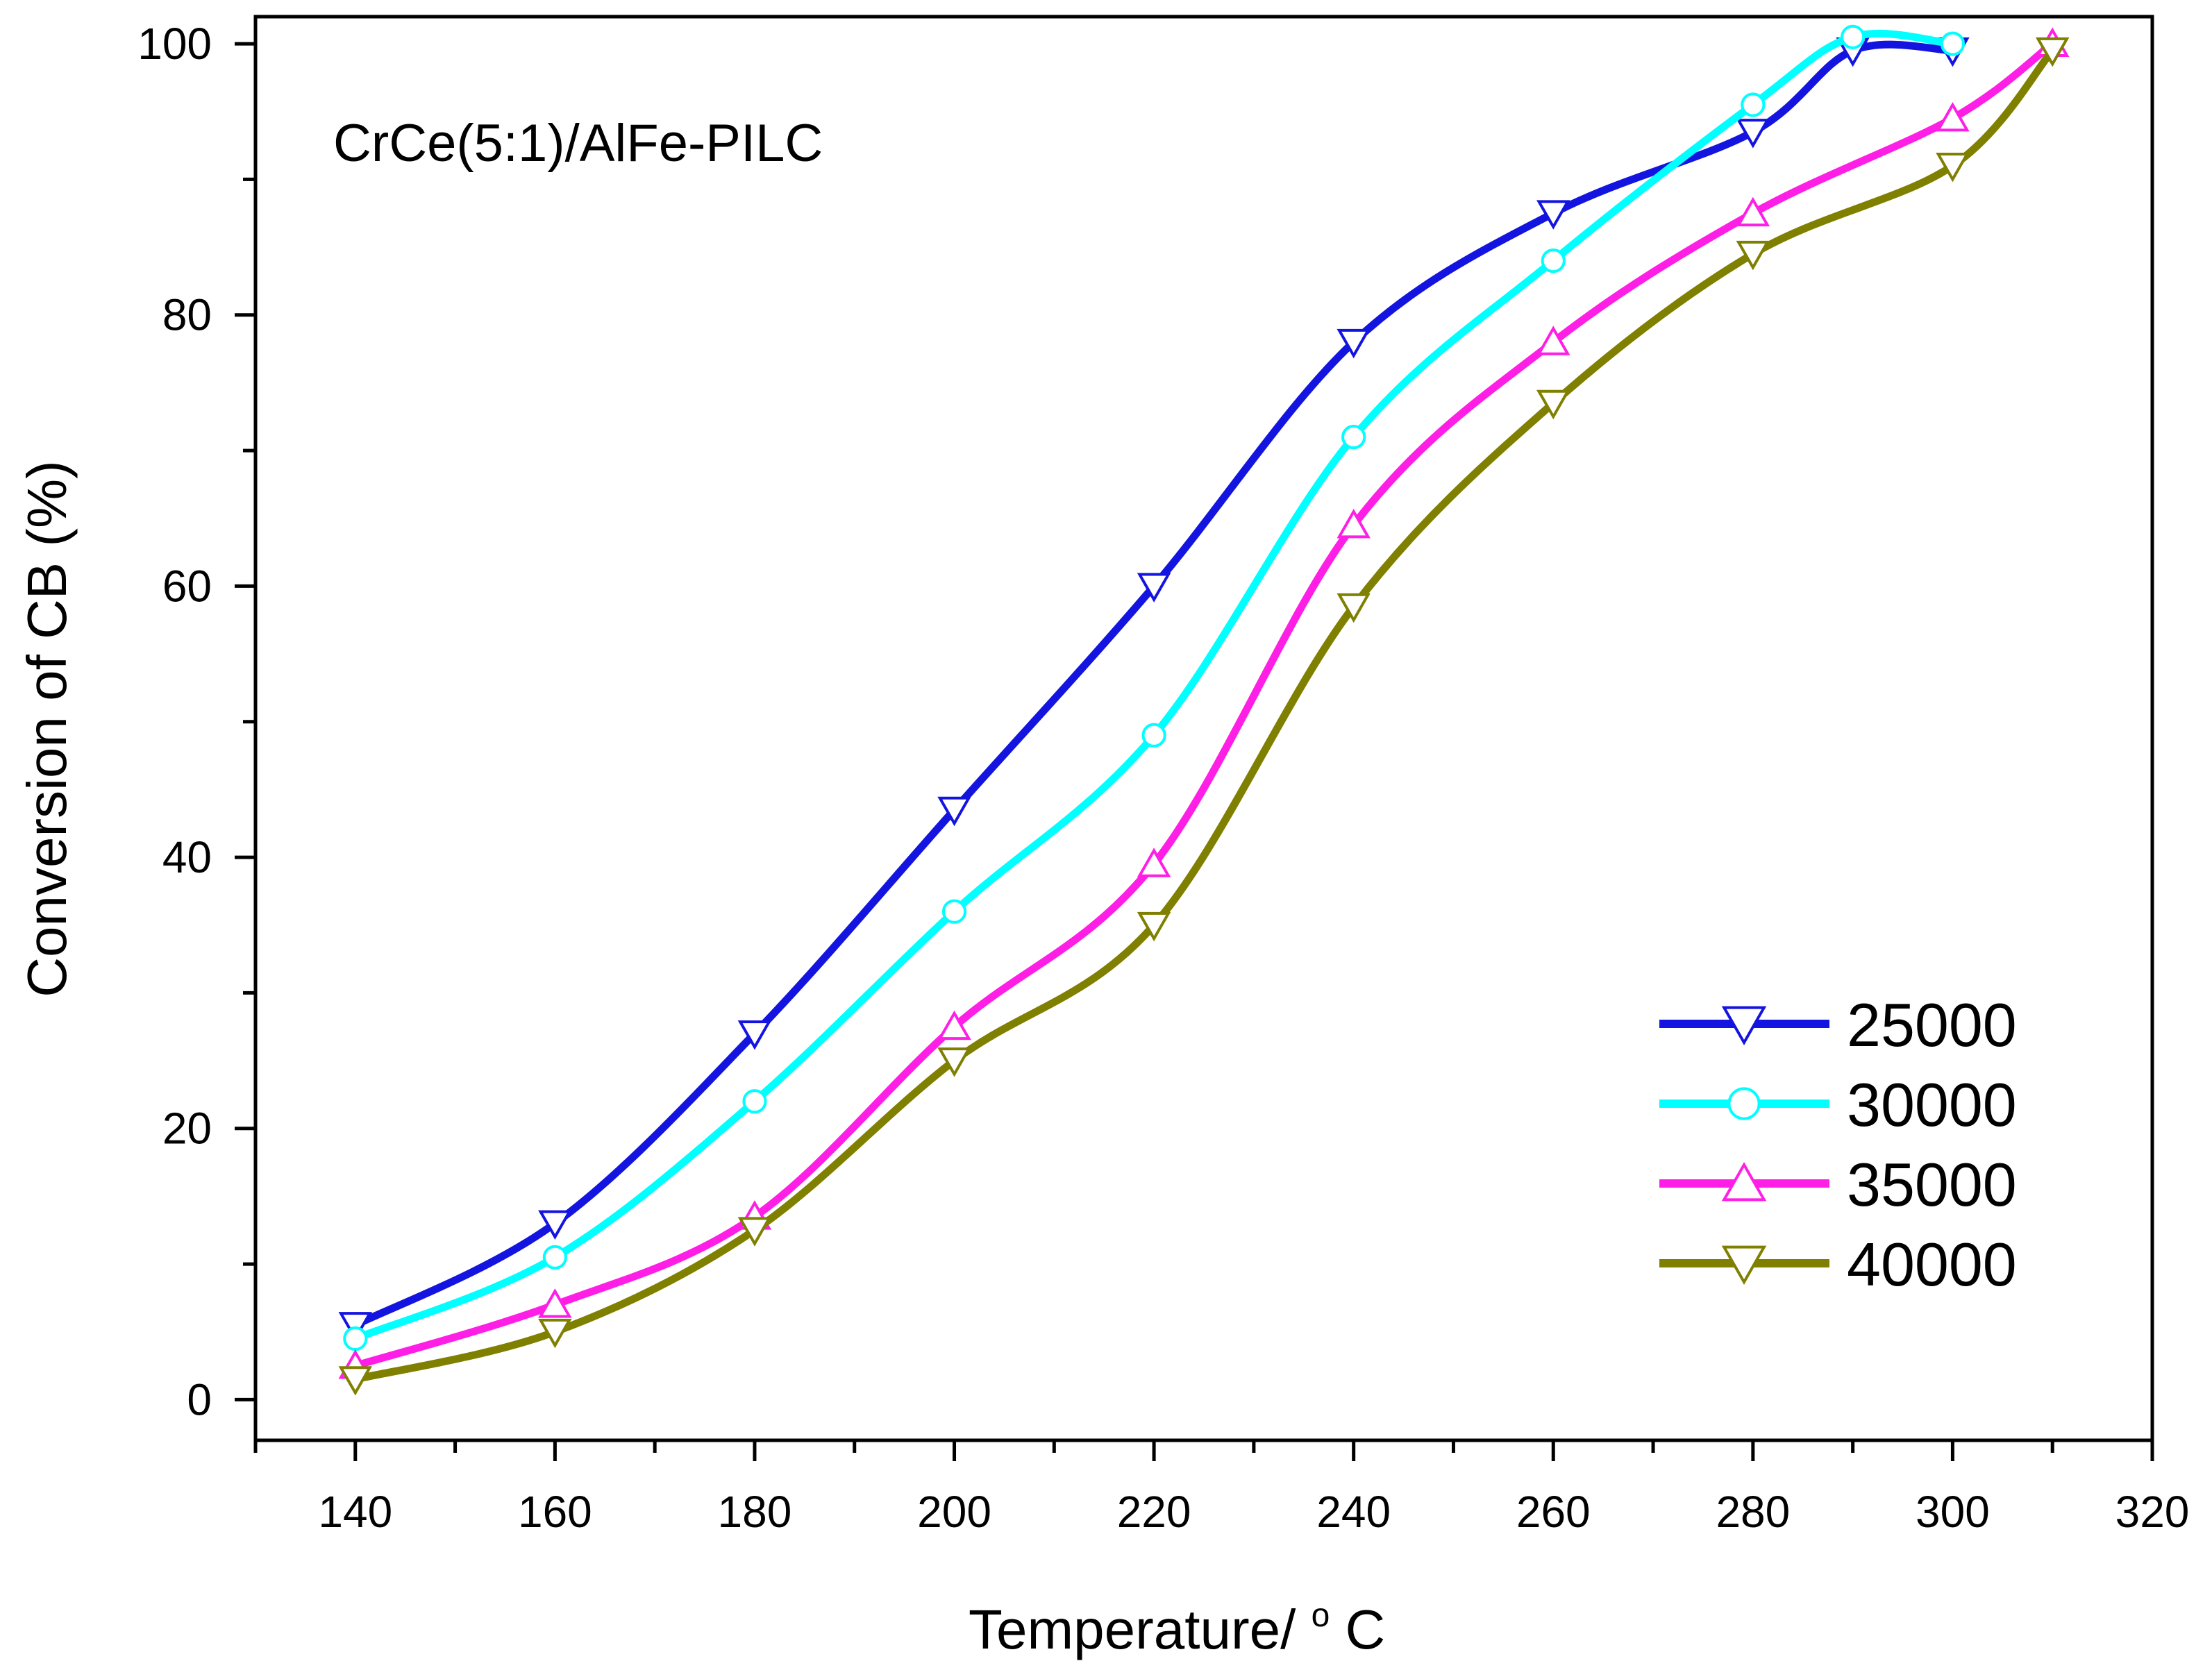 This screenshot has width=2212, height=1677. I want to click on x-tick-label: 240, so click(1353, 1512).